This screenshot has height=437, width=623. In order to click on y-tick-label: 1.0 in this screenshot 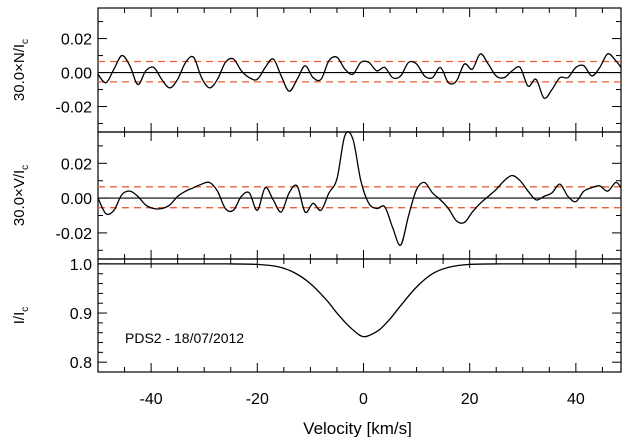, I will do `click(81, 265)`.